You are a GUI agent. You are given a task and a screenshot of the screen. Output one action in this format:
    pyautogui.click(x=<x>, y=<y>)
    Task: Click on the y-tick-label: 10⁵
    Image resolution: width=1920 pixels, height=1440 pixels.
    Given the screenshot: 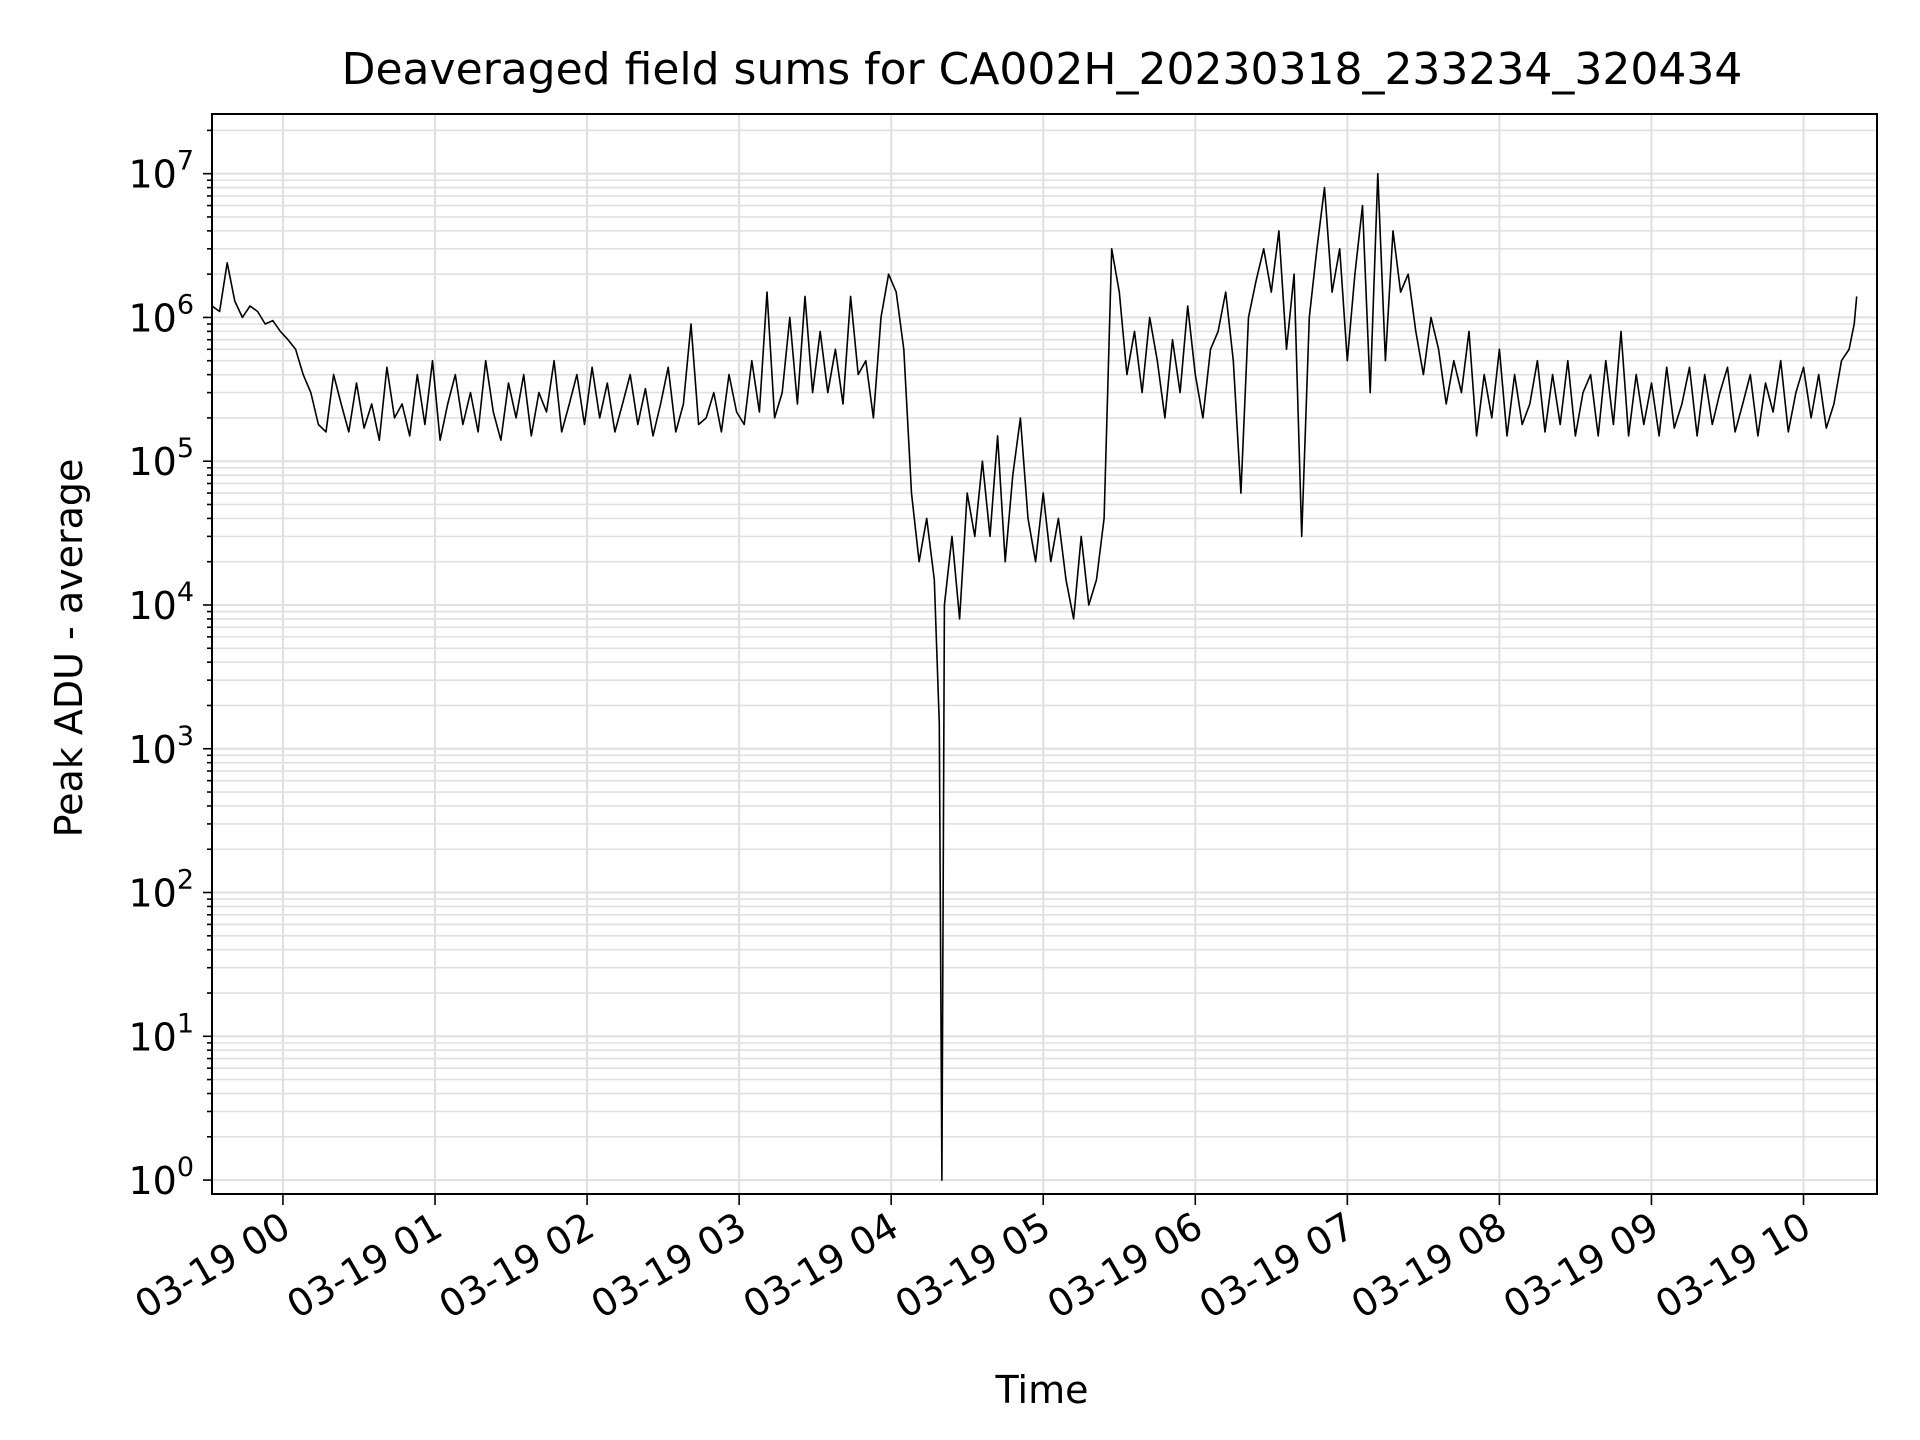 What is the action you would take?
    pyautogui.click(x=161, y=458)
    